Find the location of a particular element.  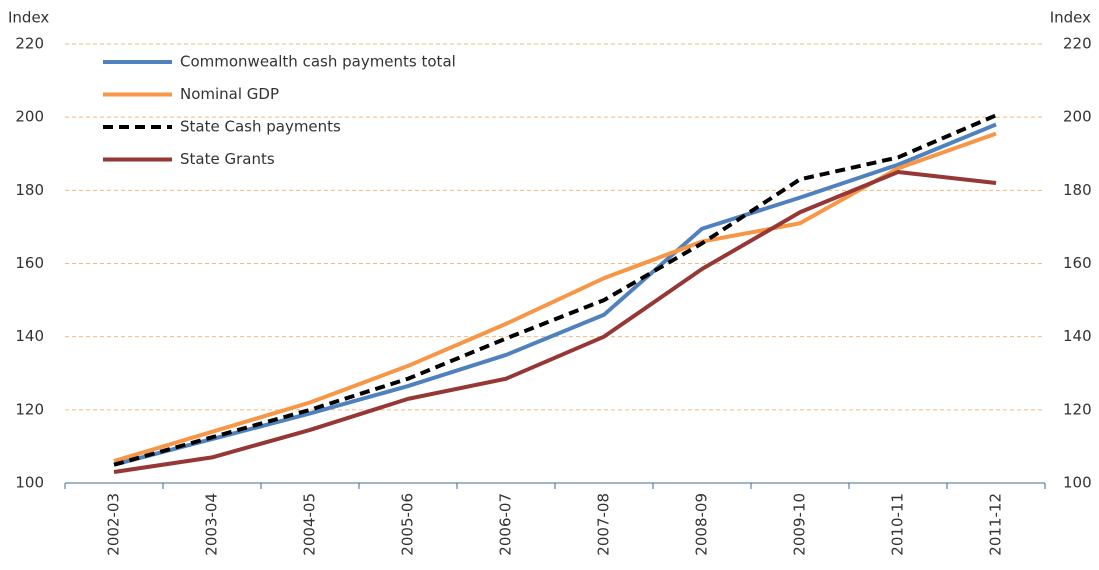

x-tick-label: 2008-09 is located at coordinates (702, 524).